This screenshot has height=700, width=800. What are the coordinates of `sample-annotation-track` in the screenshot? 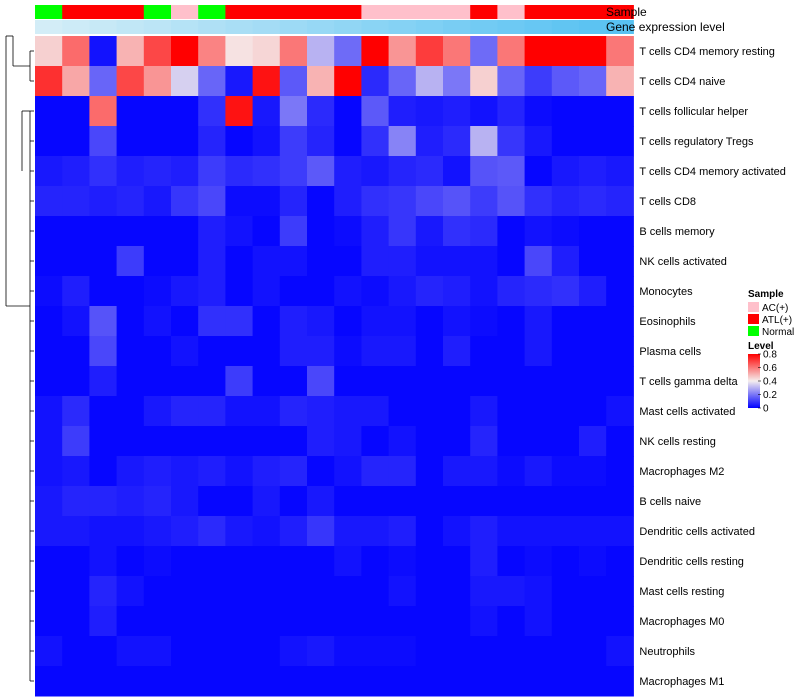 It's located at (334, 12).